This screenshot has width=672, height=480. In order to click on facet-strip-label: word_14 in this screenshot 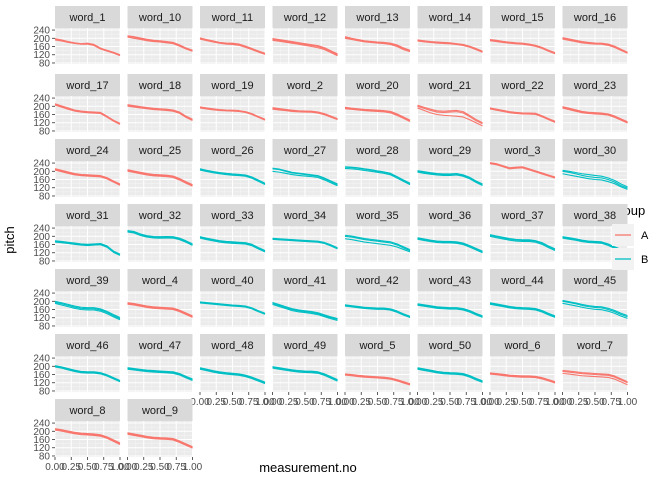, I will do `click(449, 18)`.